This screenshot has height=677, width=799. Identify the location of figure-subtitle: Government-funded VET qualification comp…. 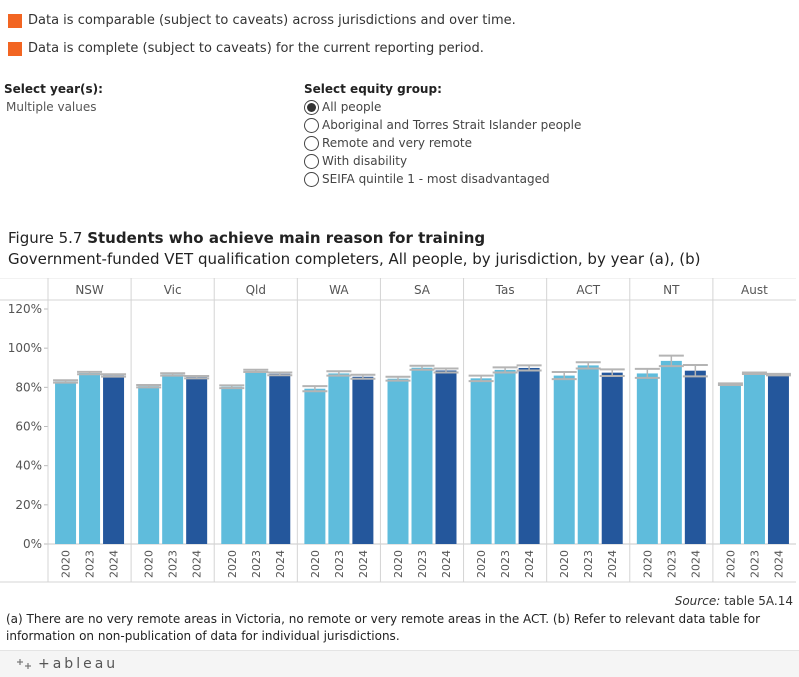
(354, 259).